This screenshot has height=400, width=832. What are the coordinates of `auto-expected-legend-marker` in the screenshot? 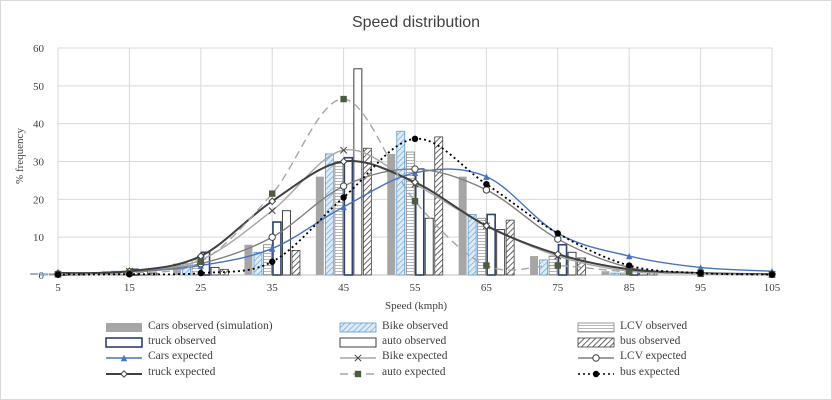 It's located at (358, 374).